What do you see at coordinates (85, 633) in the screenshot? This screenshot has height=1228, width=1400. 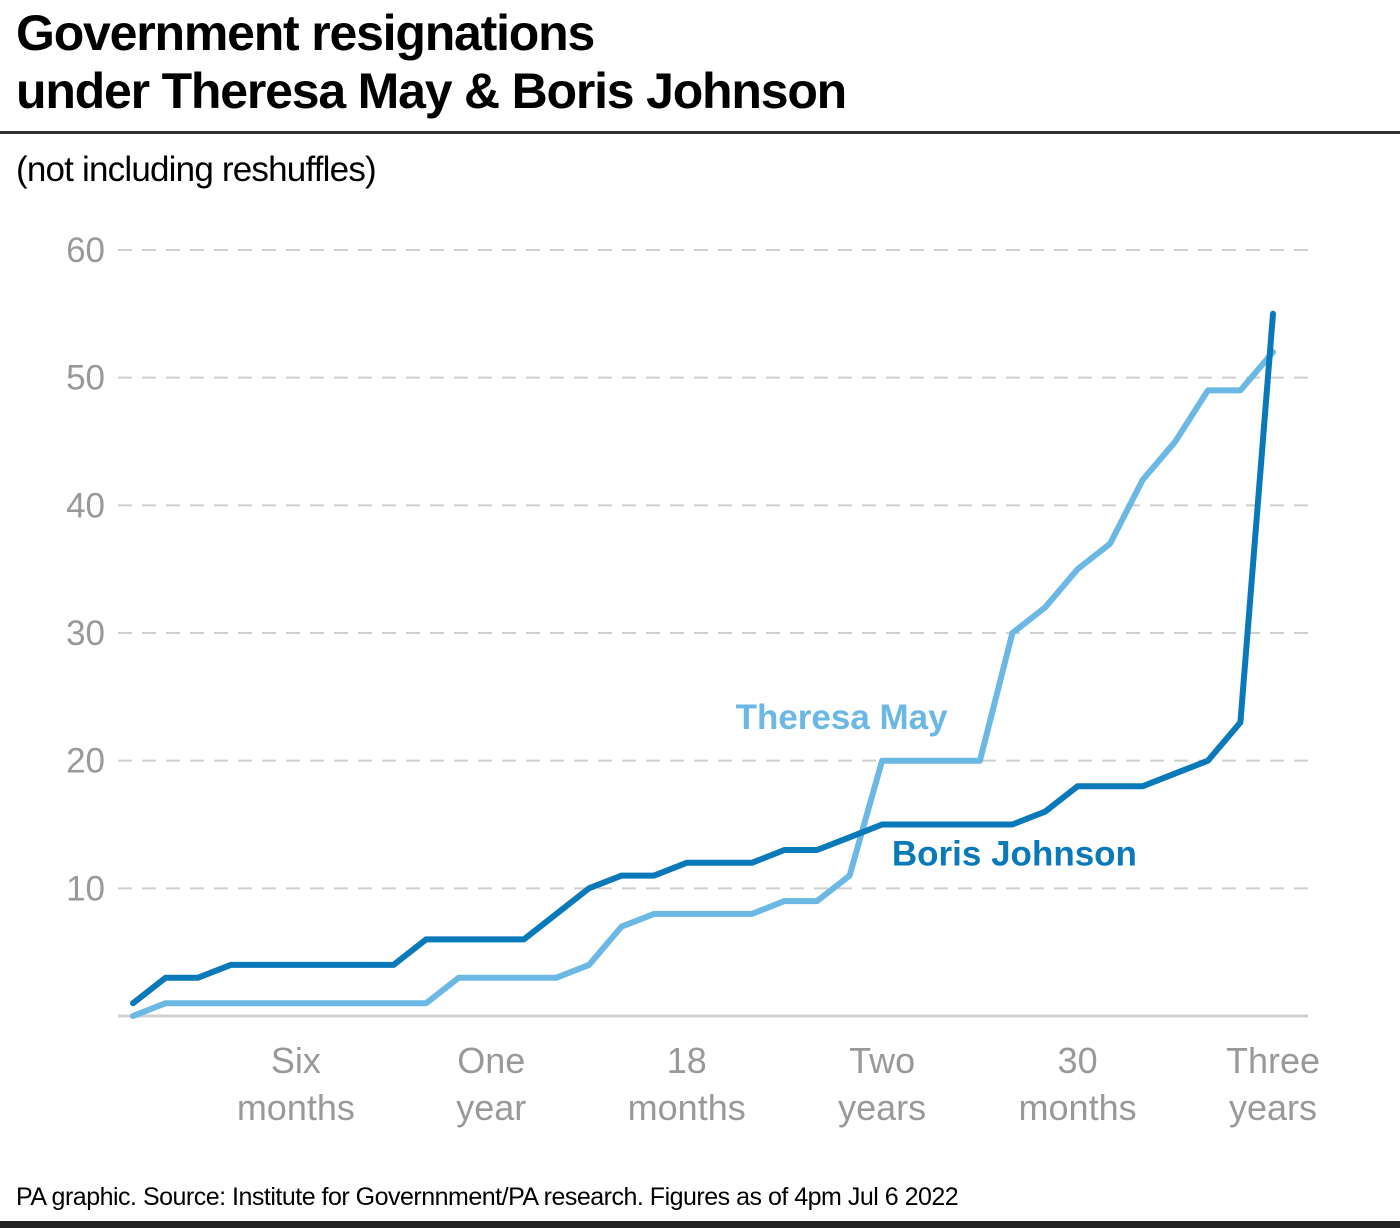 I see `y-tick-label: 30` at bounding box center [85, 633].